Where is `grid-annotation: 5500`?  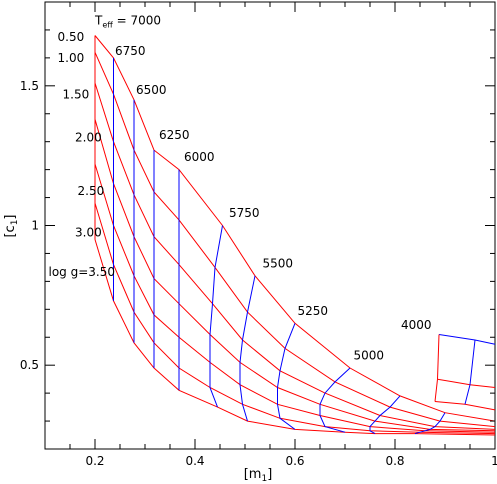
grid-annotation: 5500 is located at coordinates (278, 263).